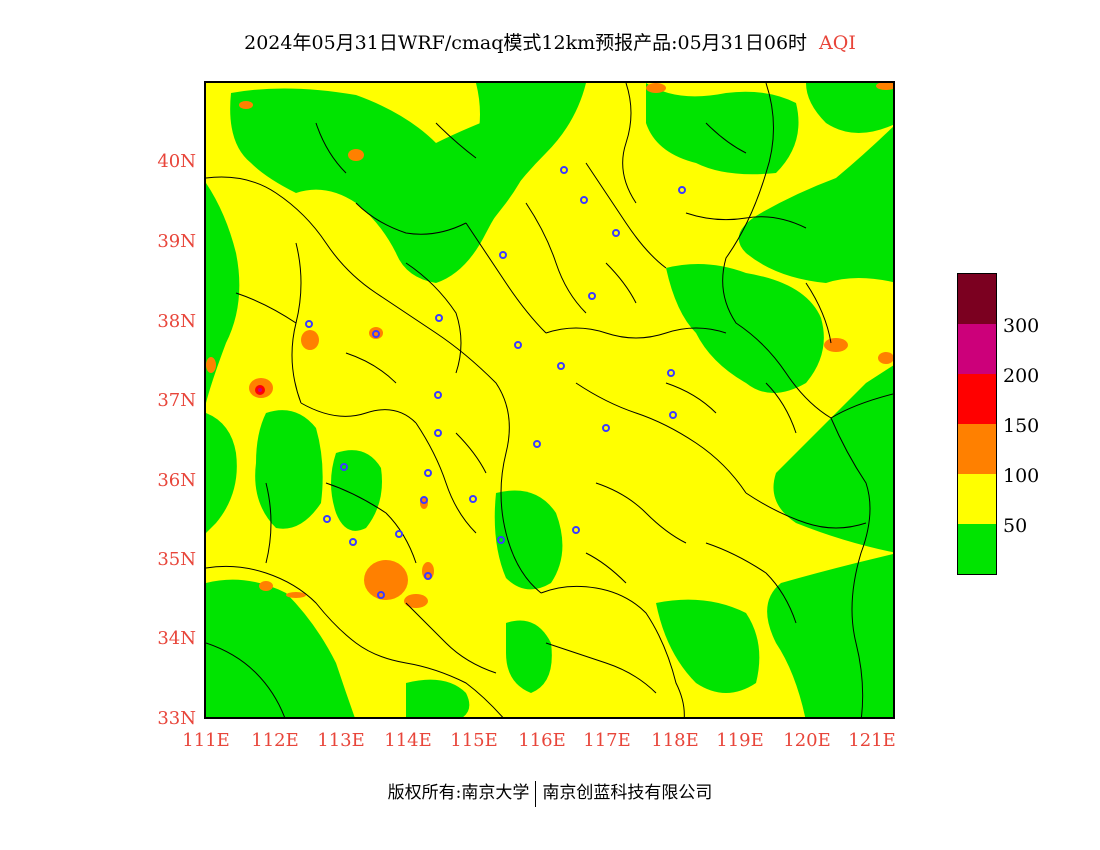  I want to click on footer-divider, so click(536, 793).